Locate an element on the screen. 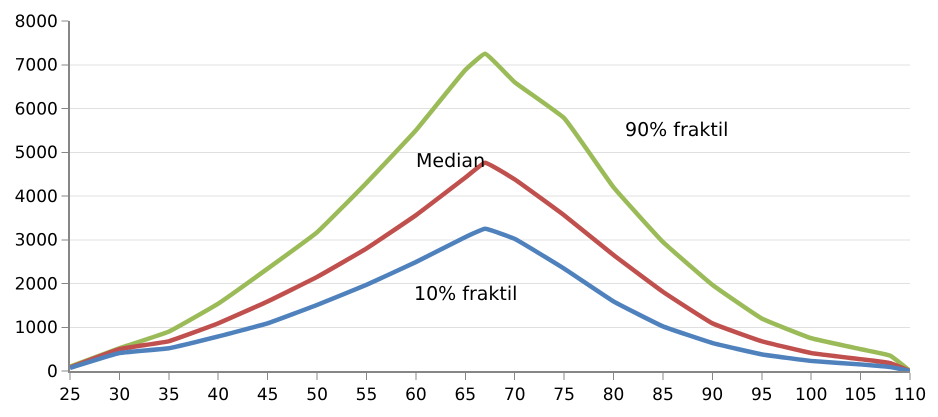  y-tick-label: 7000 is located at coordinates (36, 66).